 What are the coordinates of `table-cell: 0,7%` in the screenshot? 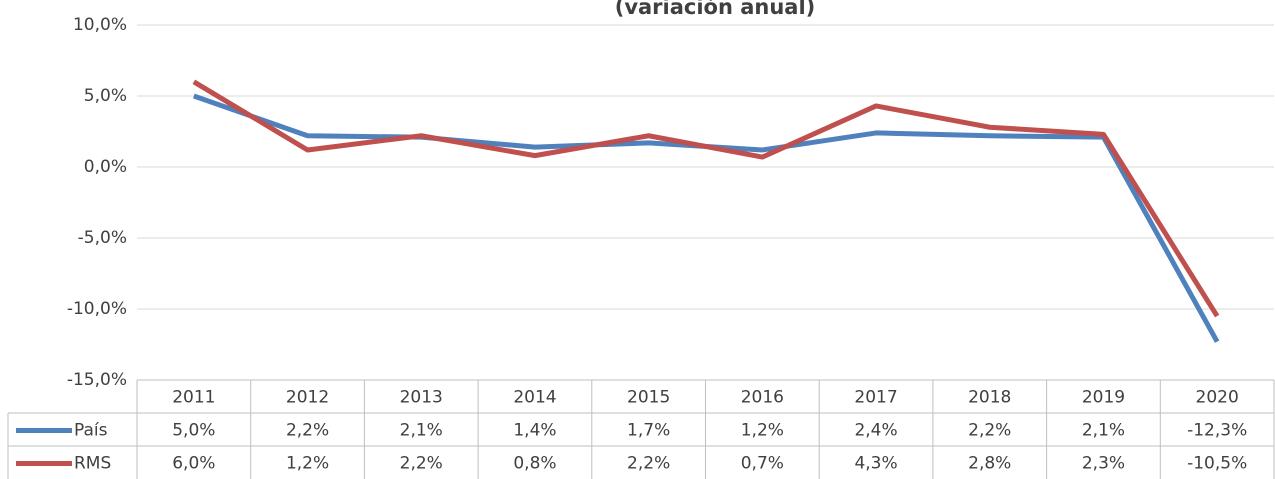 It's located at (762, 464).